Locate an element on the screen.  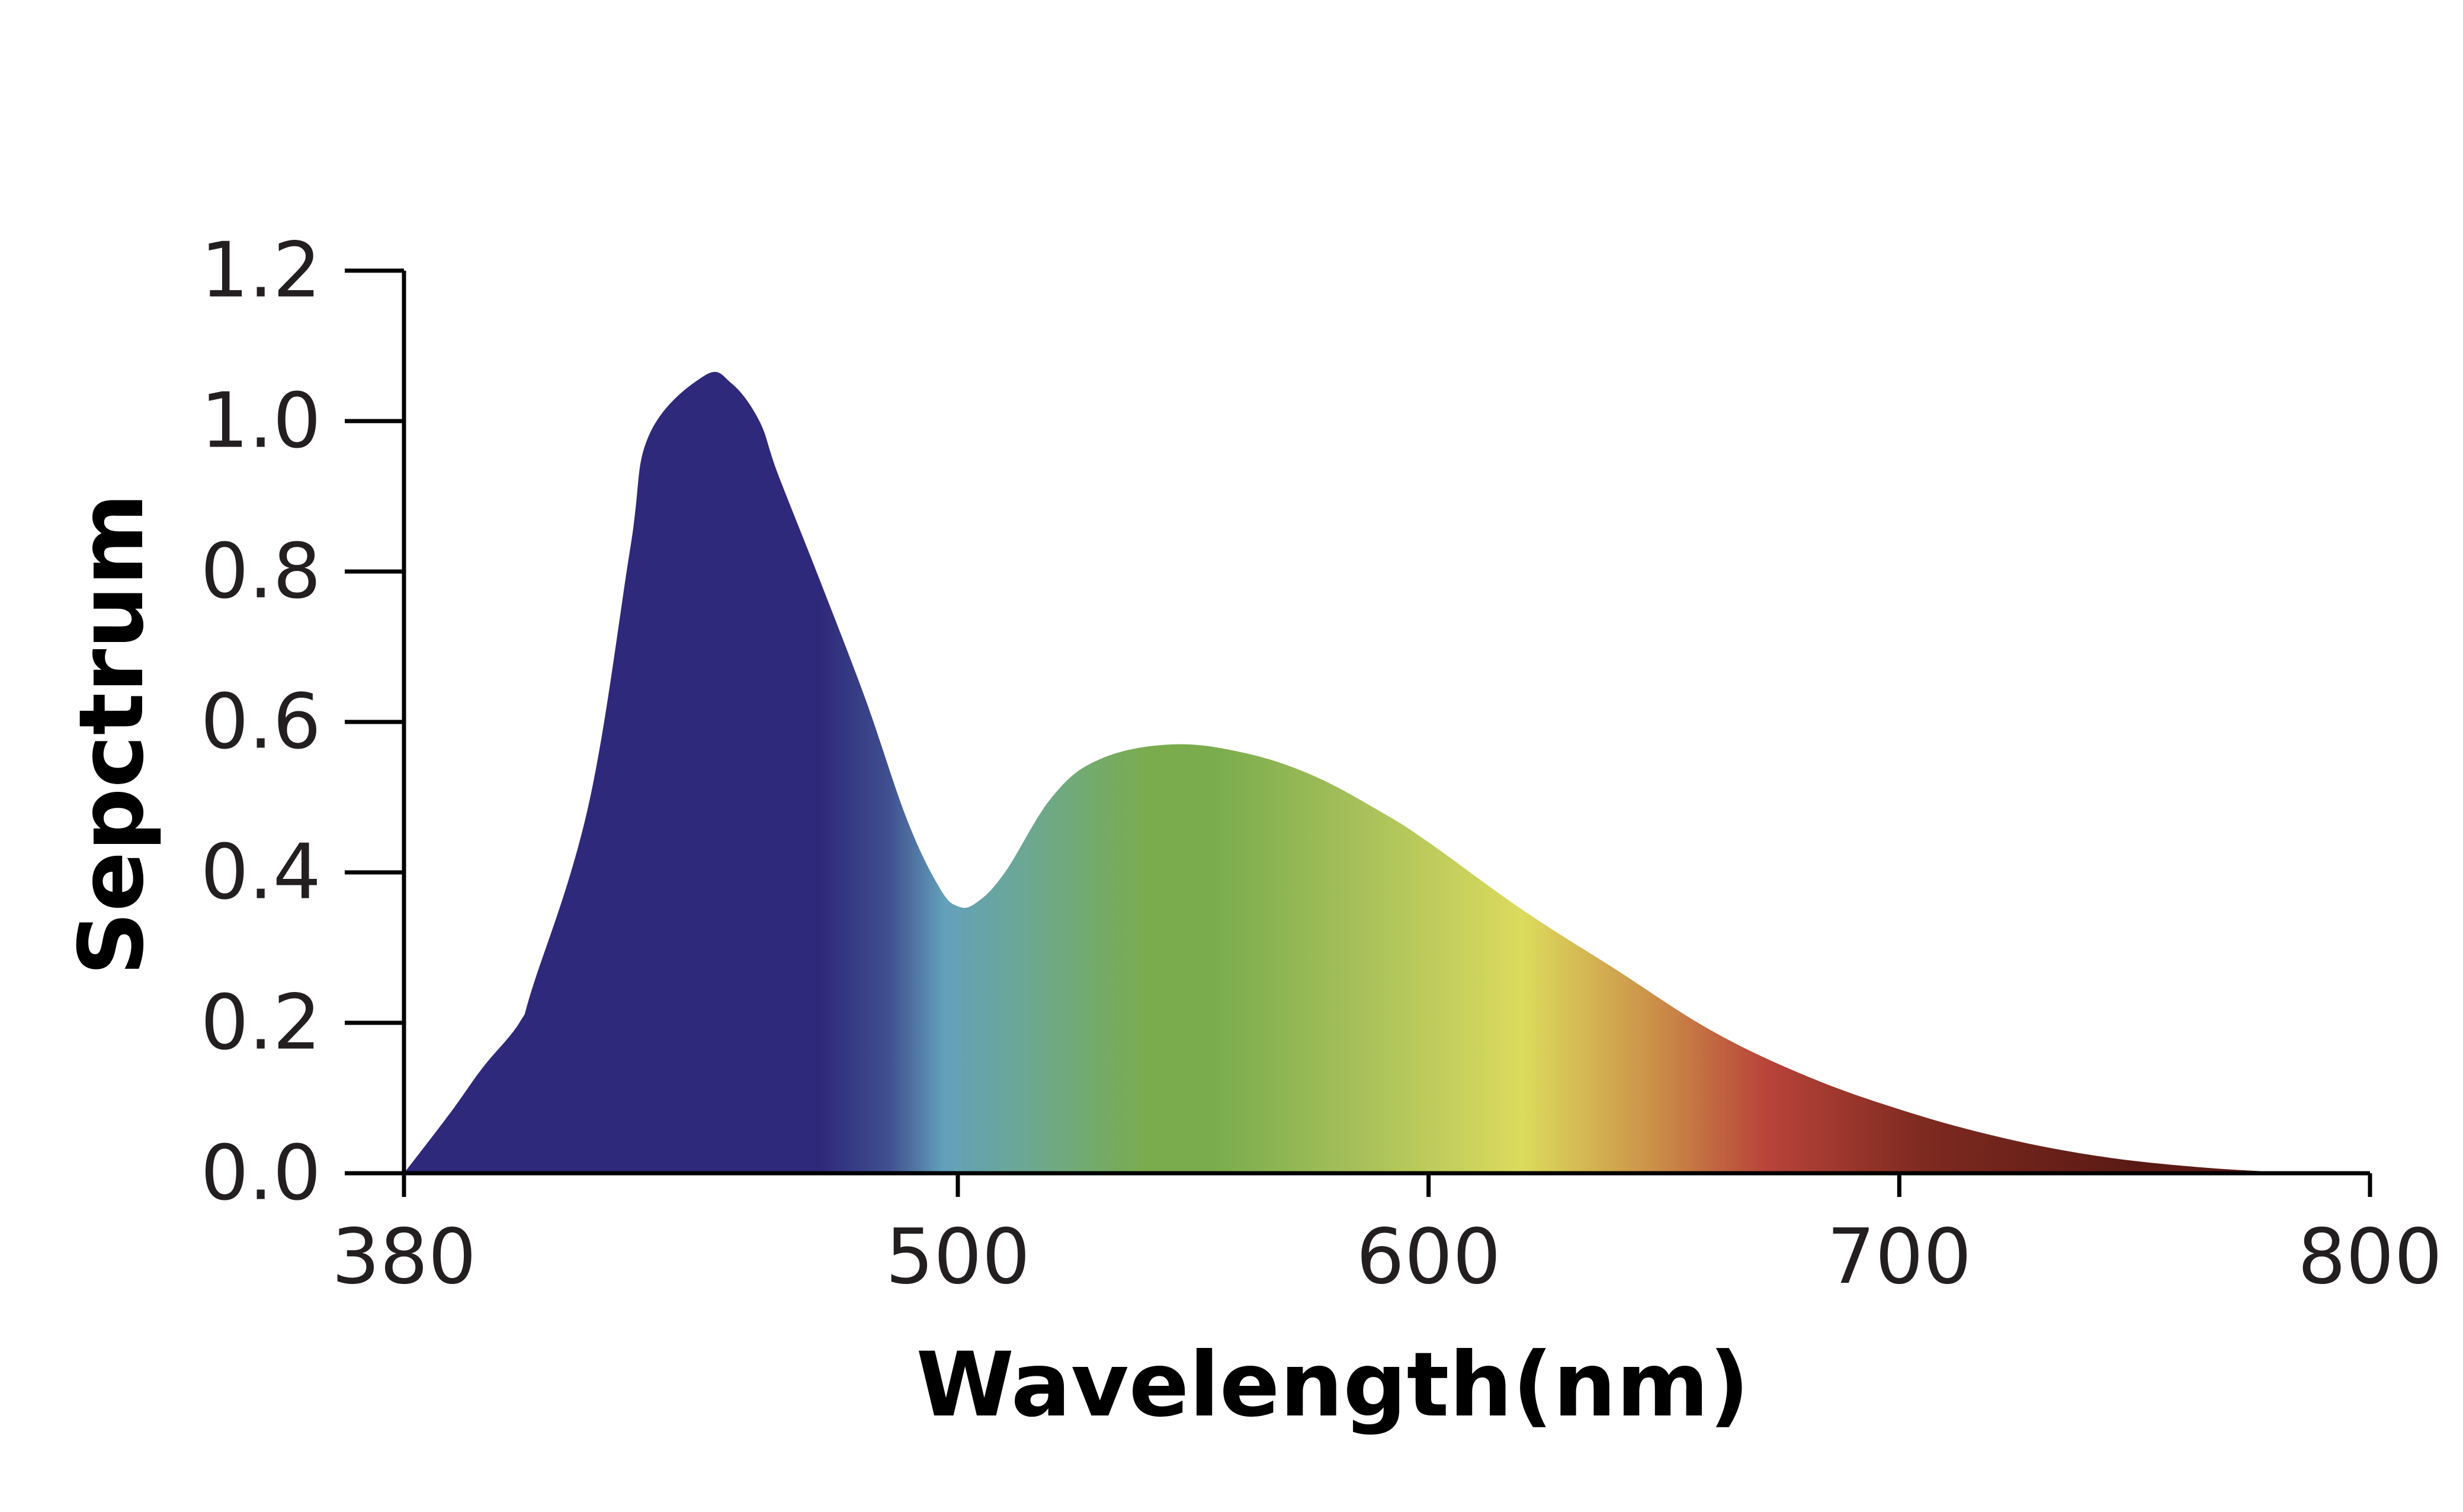
x-tick-label: 600 is located at coordinates (1428, 1257).